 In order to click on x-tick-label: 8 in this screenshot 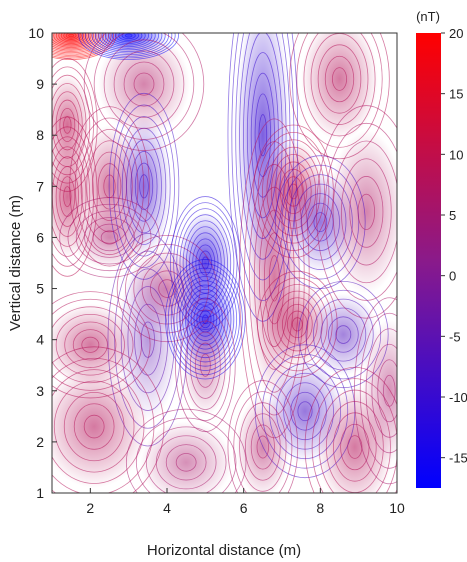, I will do `click(320, 508)`.